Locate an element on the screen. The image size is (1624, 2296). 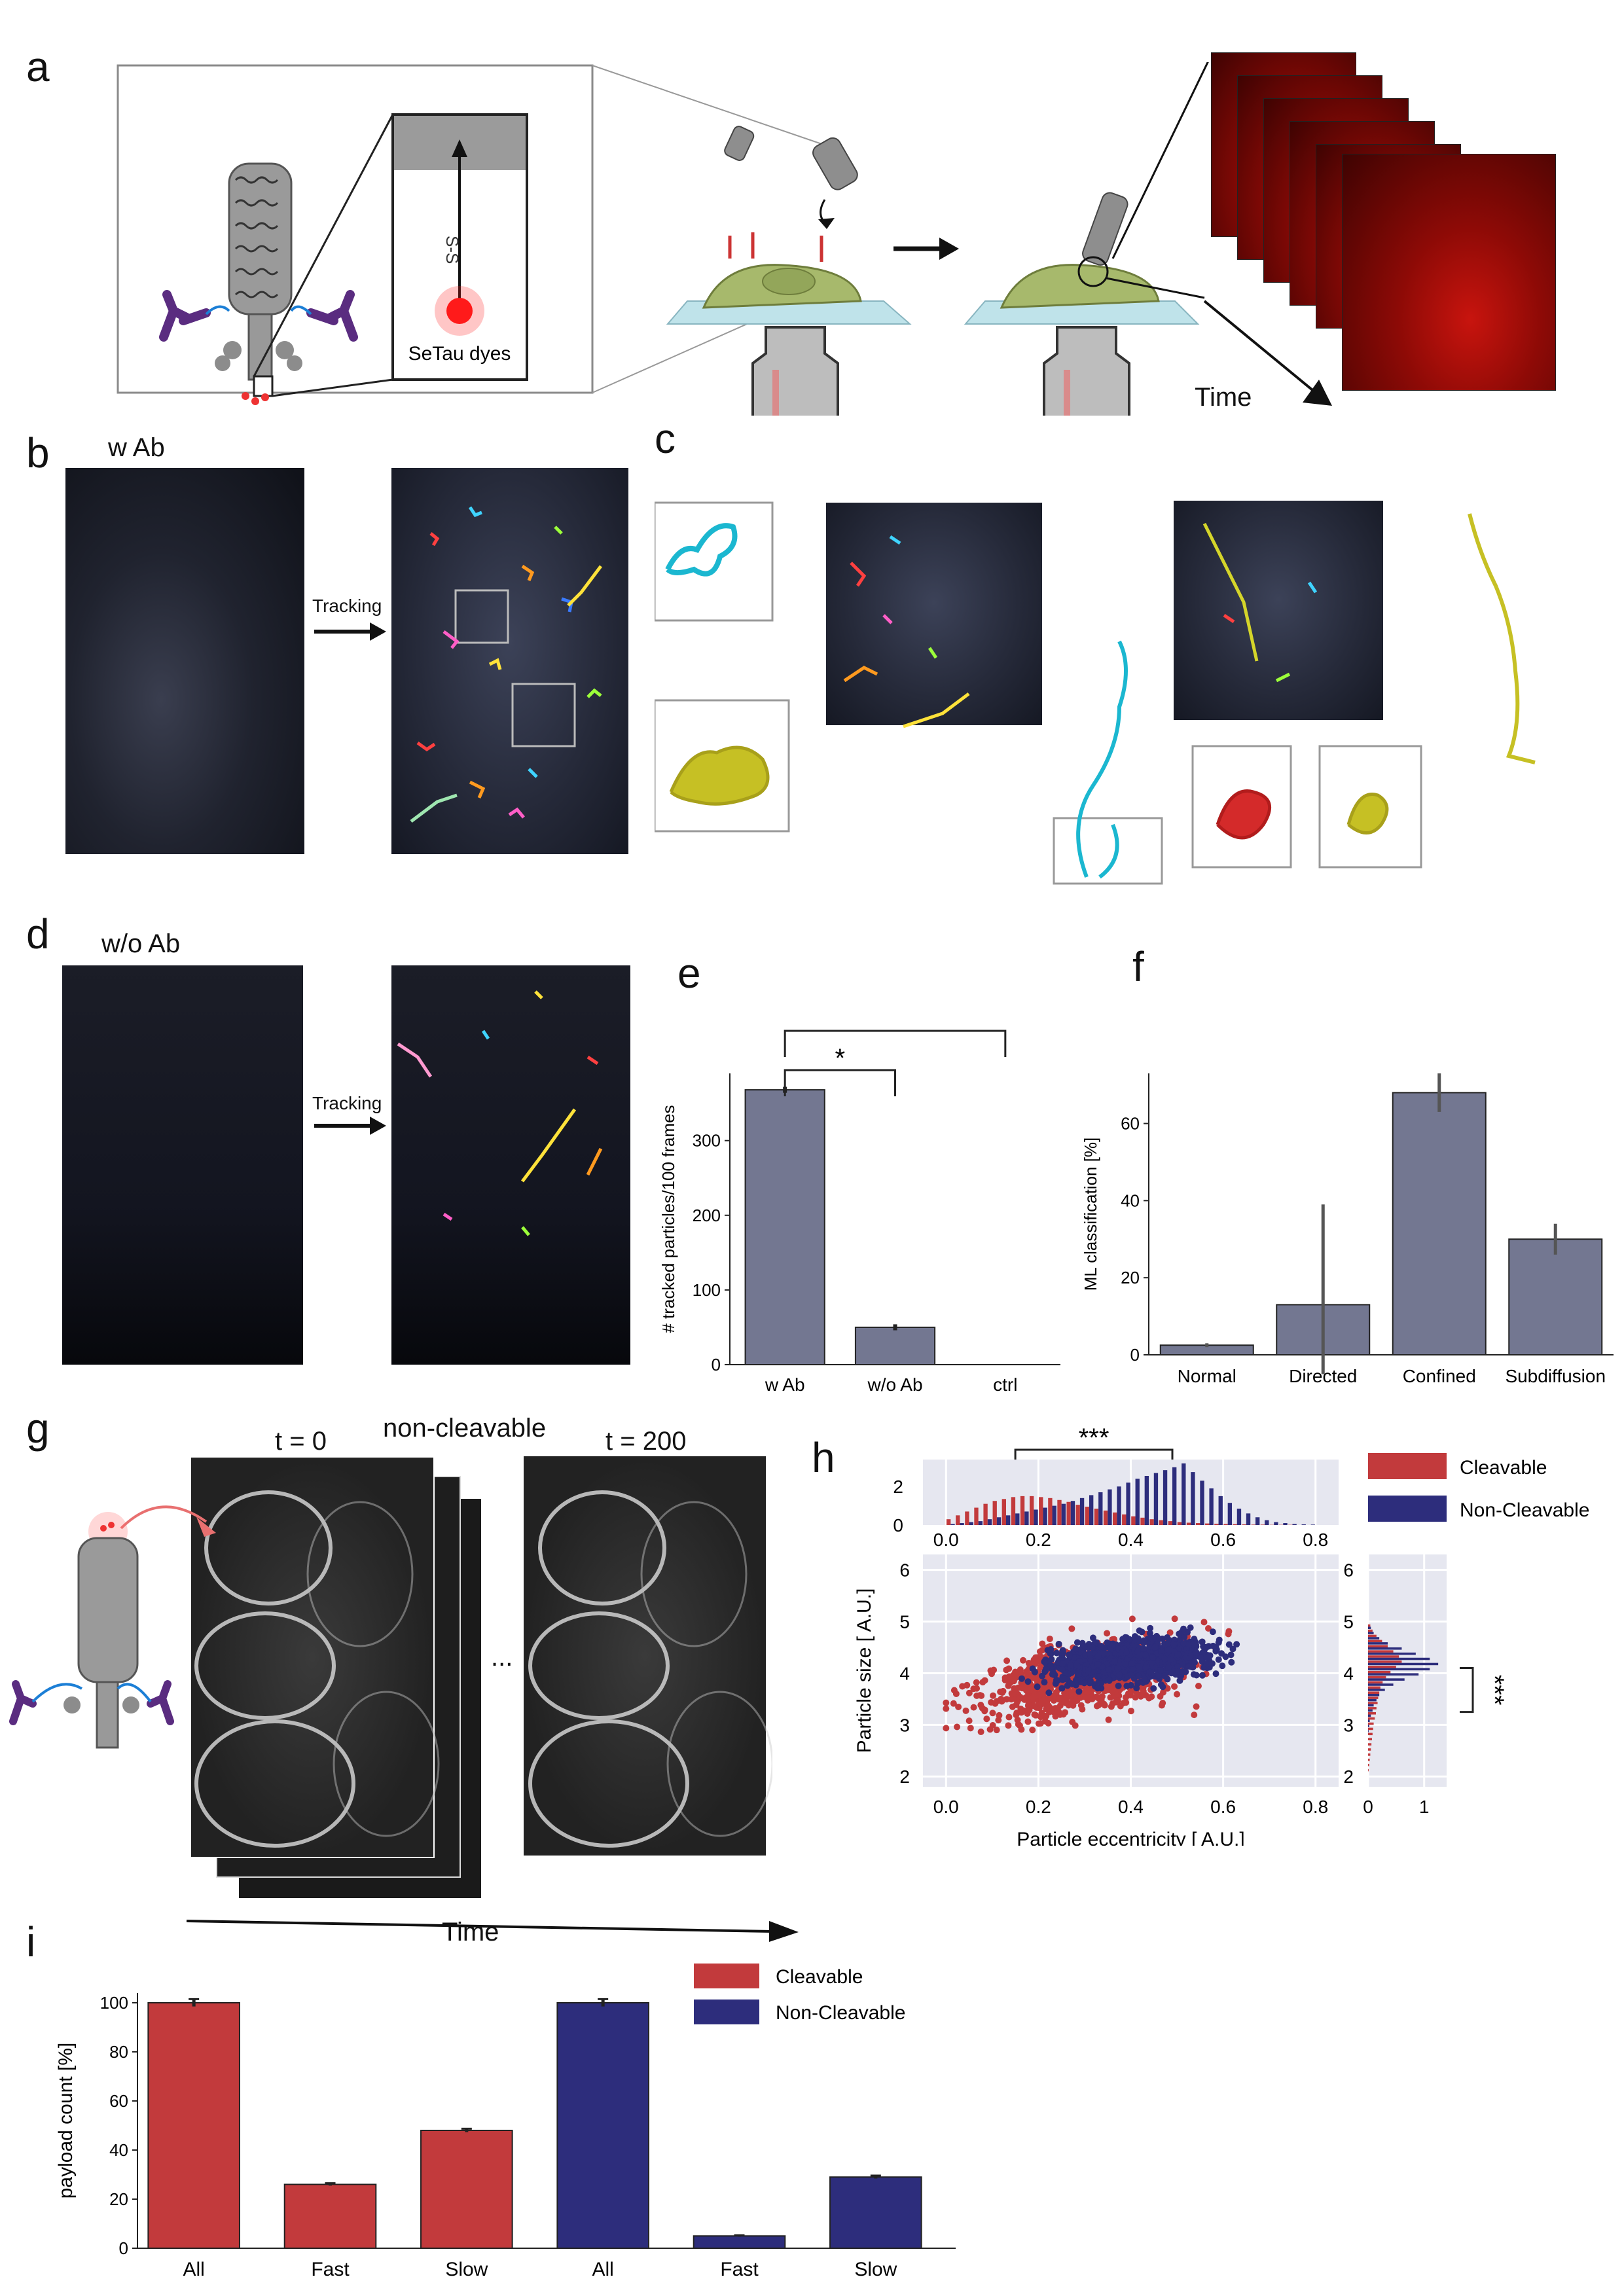
panel-a-schematic: S-S SeTau dyes is located at coordinates (663, 239).